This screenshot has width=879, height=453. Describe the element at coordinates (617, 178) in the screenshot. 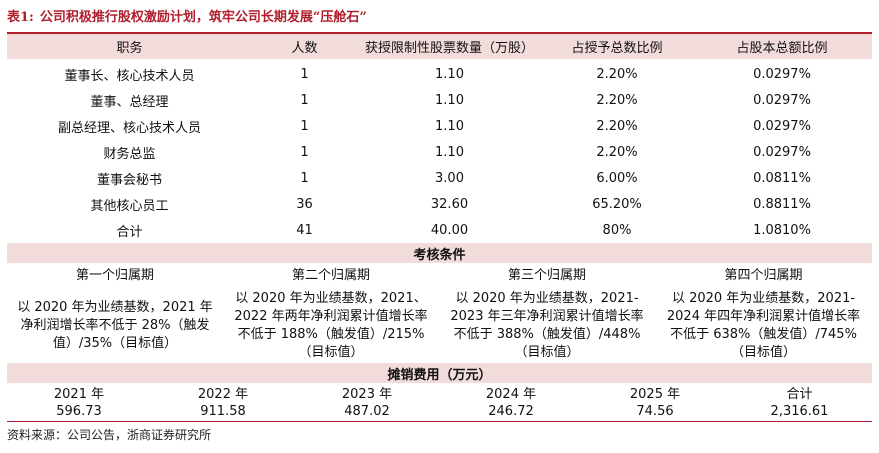

I see `cell-grant-ratio: 6.00%` at that location.